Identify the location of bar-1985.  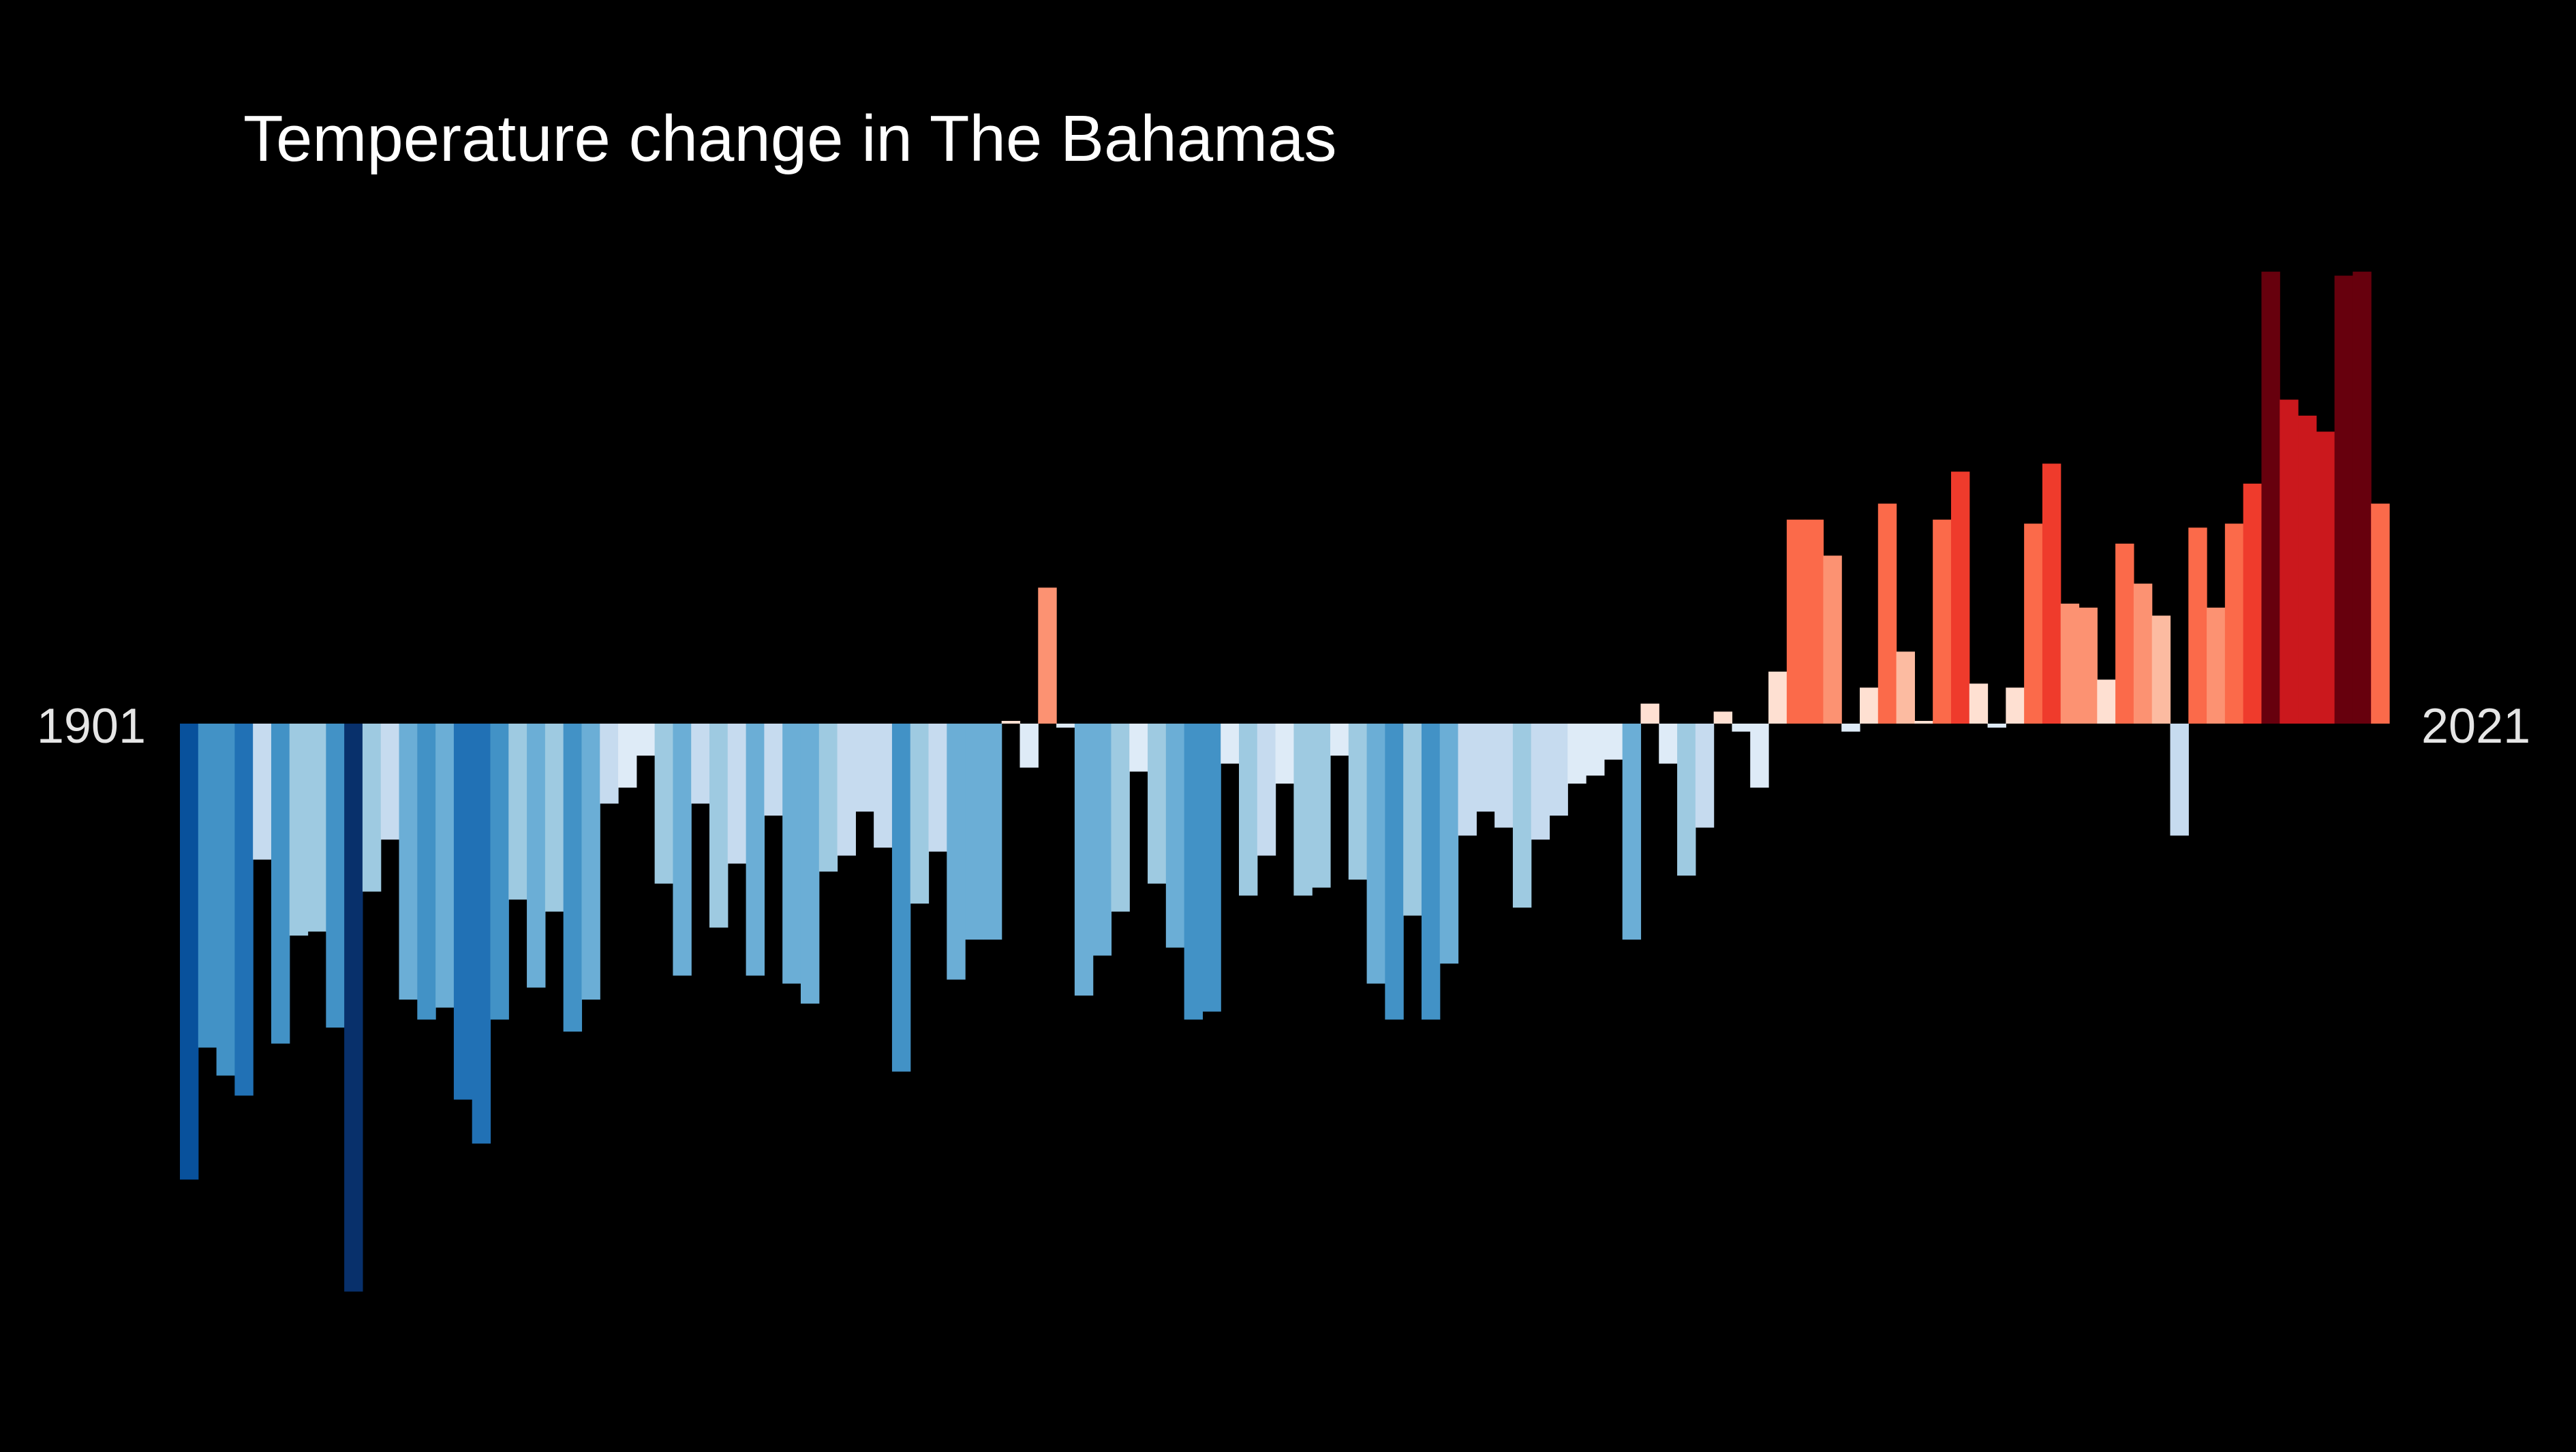
(1723, 717).